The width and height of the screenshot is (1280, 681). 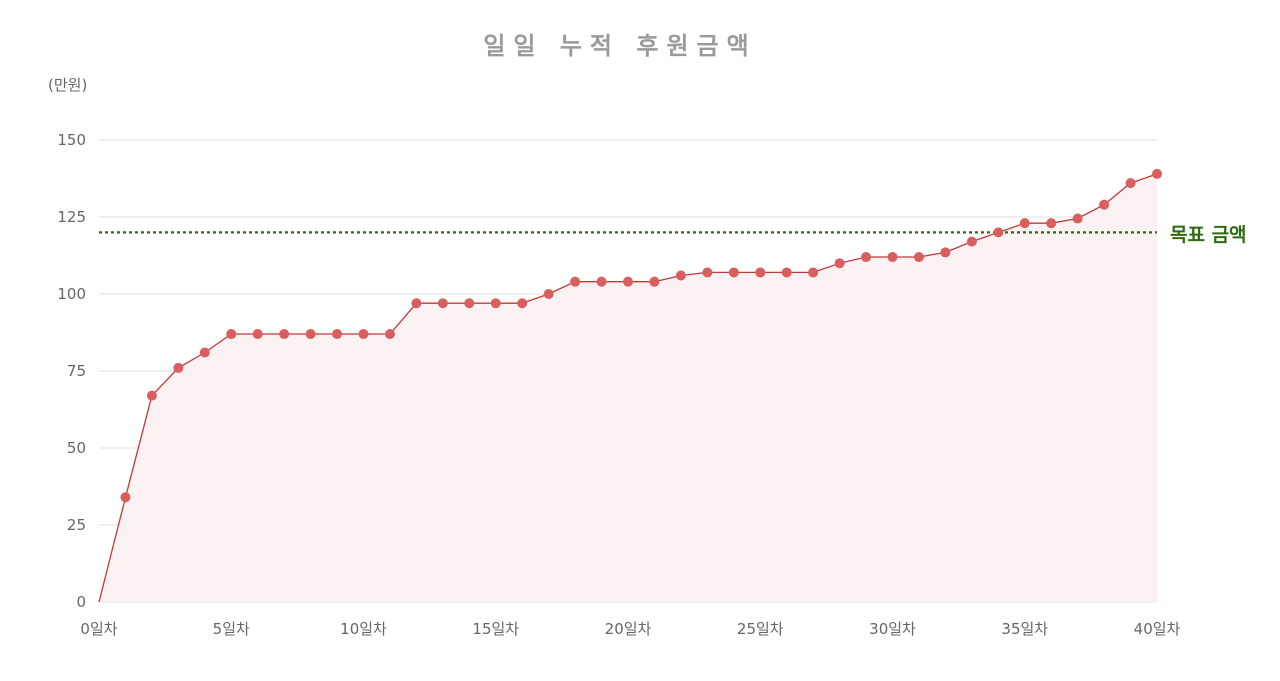 What do you see at coordinates (71, 294) in the screenshot?
I see `y-tick-label: 100` at bounding box center [71, 294].